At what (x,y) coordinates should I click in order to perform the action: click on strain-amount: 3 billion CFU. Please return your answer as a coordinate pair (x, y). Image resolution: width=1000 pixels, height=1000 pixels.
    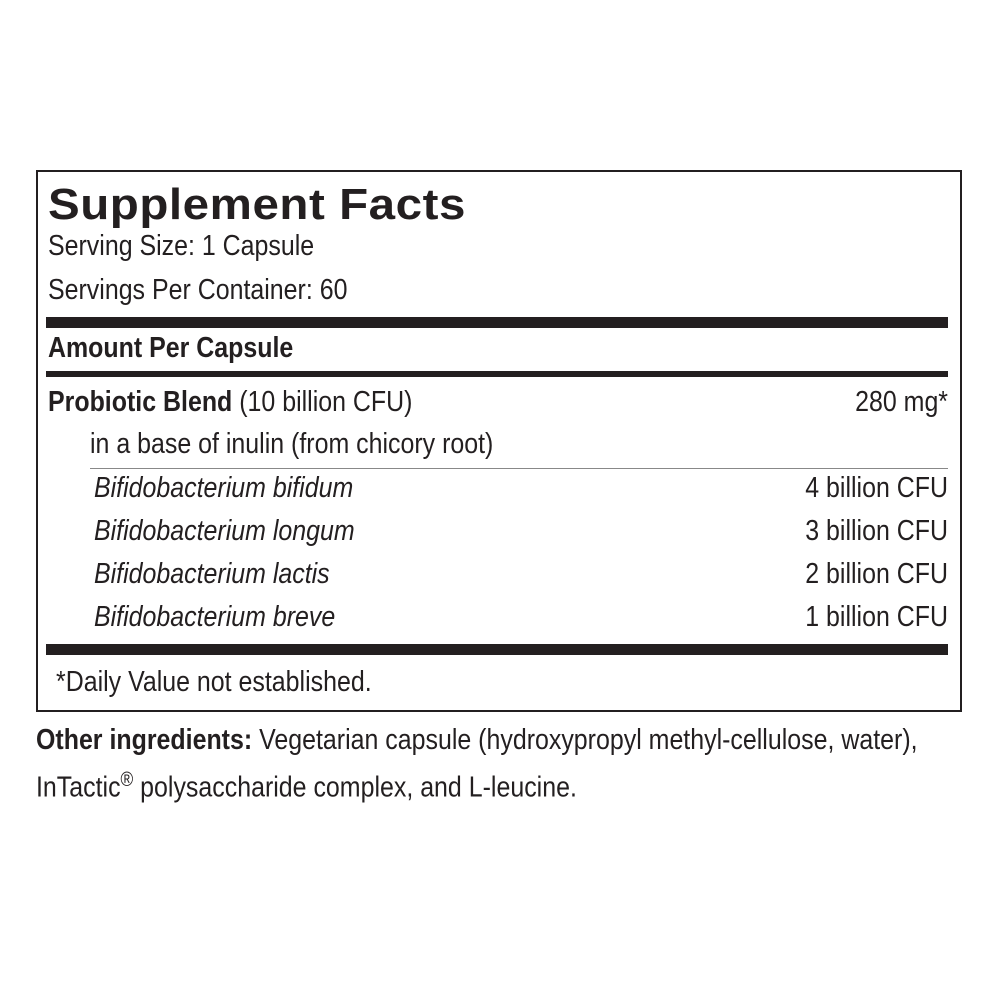
    Looking at the image, I should click on (876, 531).